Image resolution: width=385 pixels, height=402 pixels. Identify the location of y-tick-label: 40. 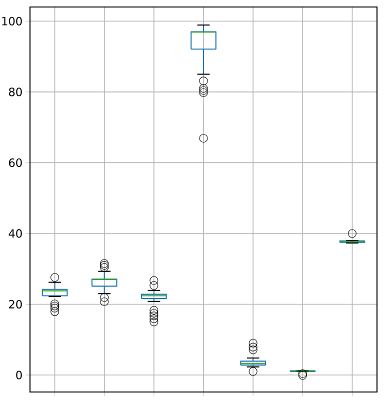
(15, 233).